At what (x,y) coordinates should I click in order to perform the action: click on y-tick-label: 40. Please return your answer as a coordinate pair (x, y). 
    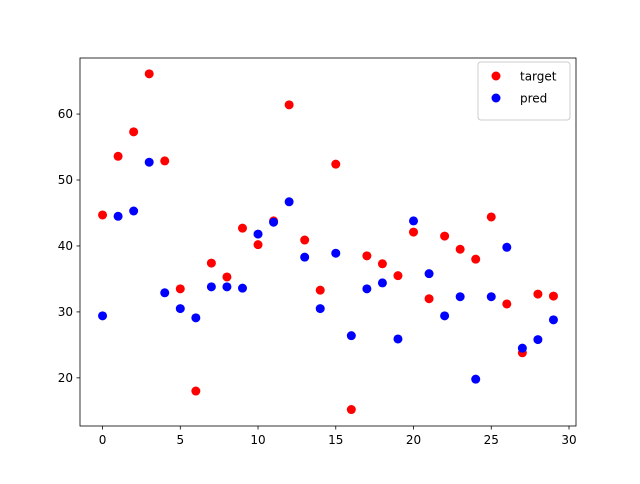
    Looking at the image, I should click on (65, 246).